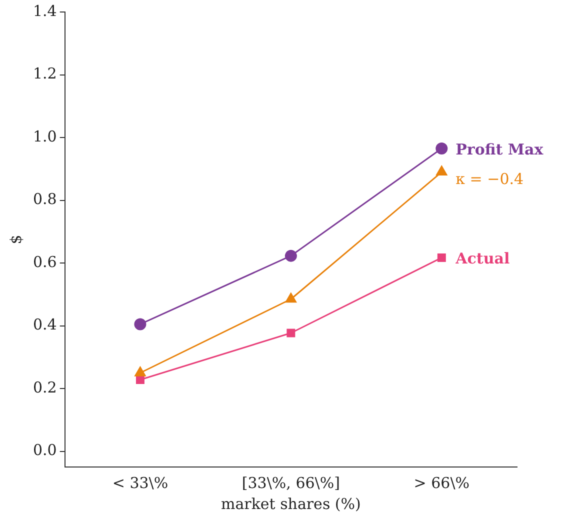 Image resolution: width=563 pixels, height=518 pixels. I want to click on x-tick-label: [33\%, 66\%], so click(291, 483).